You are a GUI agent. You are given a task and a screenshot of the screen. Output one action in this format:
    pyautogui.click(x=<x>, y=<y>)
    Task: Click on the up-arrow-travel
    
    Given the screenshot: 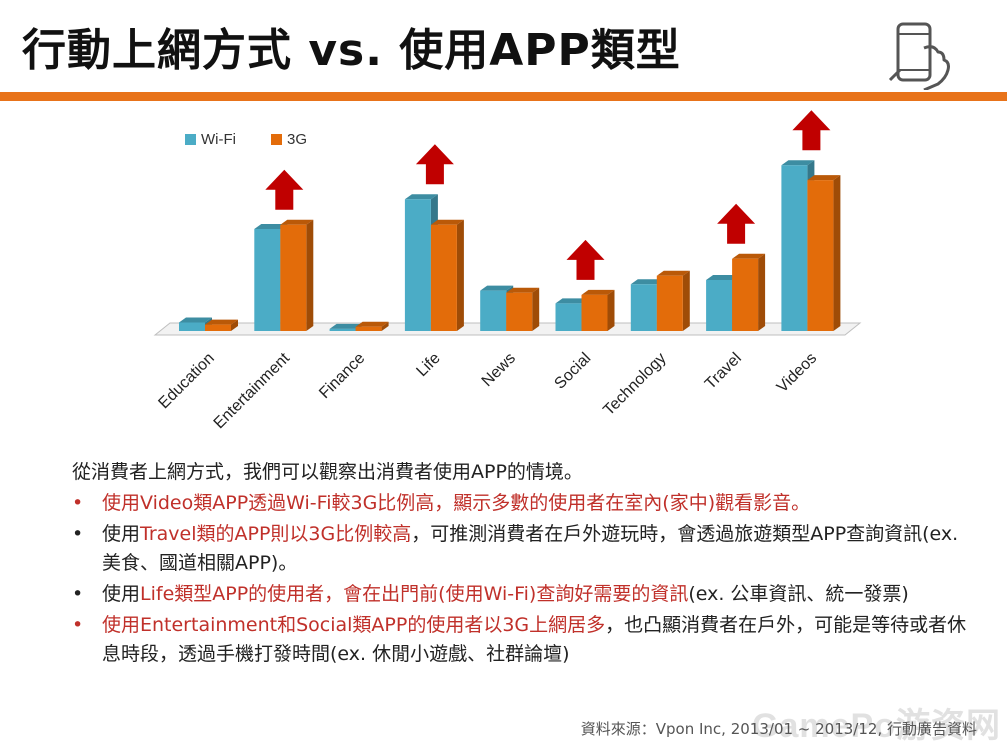 What is the action you would take?
    pyautogui.click(x=736, y=223)
    